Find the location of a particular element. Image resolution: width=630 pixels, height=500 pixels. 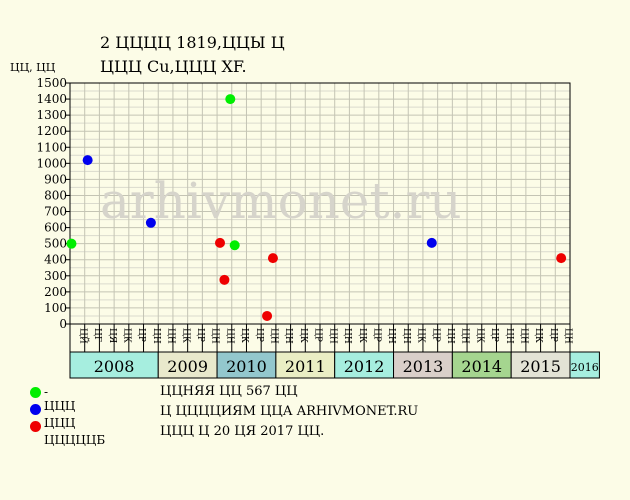

year-label: 2015 is located at coordinates (540, 366).